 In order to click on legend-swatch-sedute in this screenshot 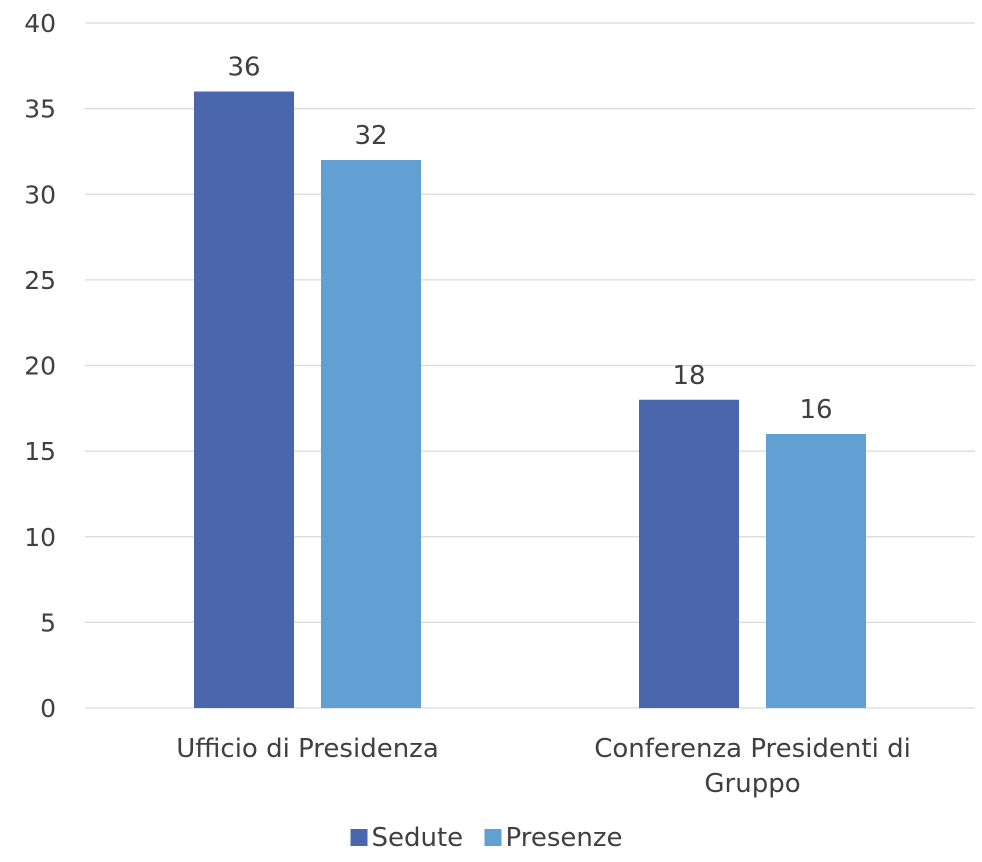, I will do `click(359, 837)`.